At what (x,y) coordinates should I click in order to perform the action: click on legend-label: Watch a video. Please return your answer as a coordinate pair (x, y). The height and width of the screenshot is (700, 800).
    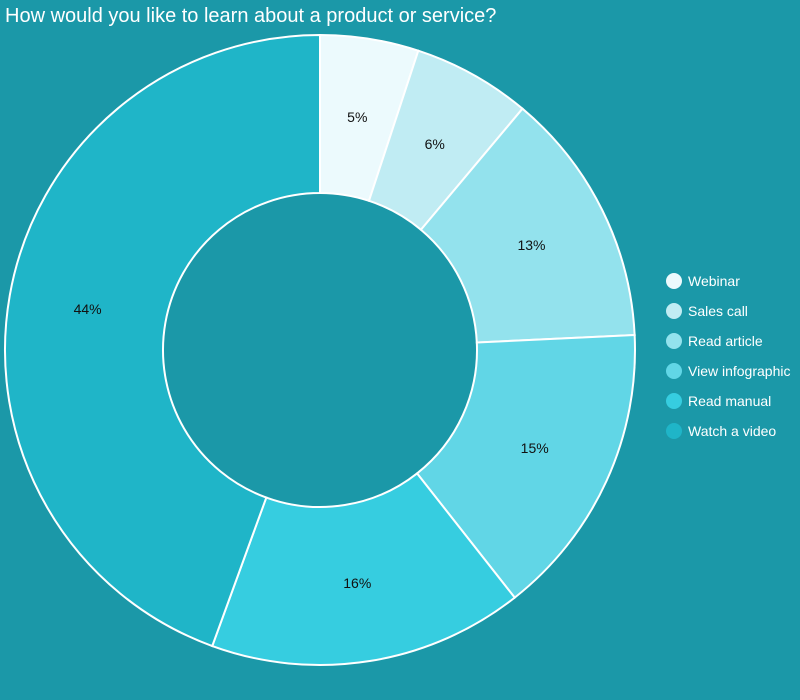
    Looking at the image, I should click on (732, 431).